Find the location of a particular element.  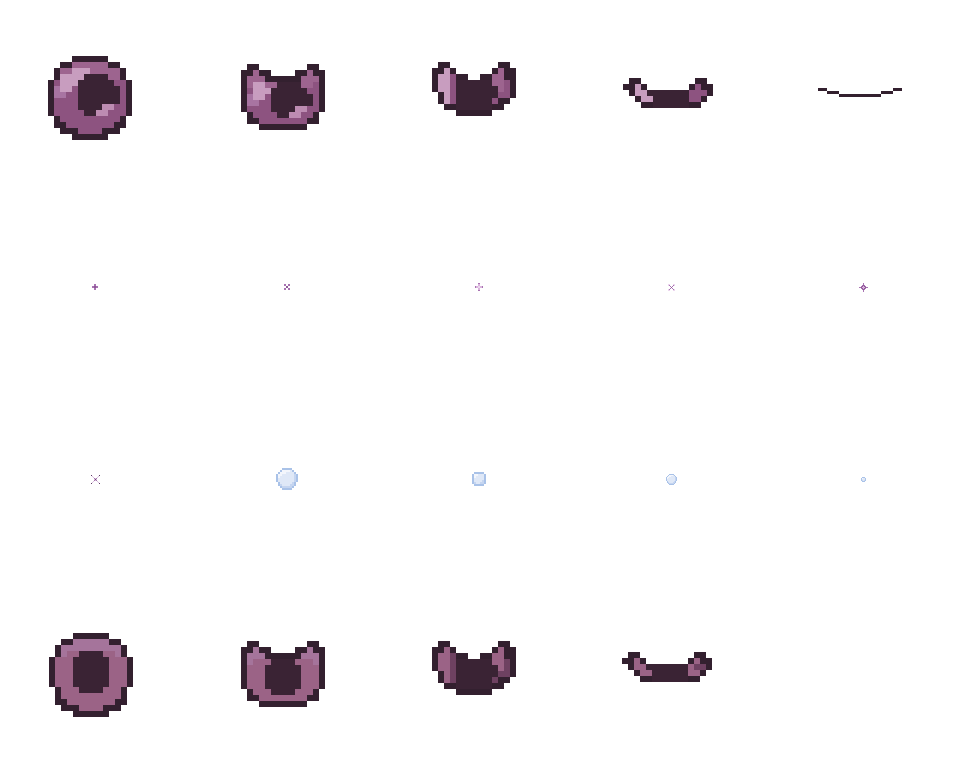

sprite-eye-shine-sliver-frame4 is located at coordinates (668, 93).